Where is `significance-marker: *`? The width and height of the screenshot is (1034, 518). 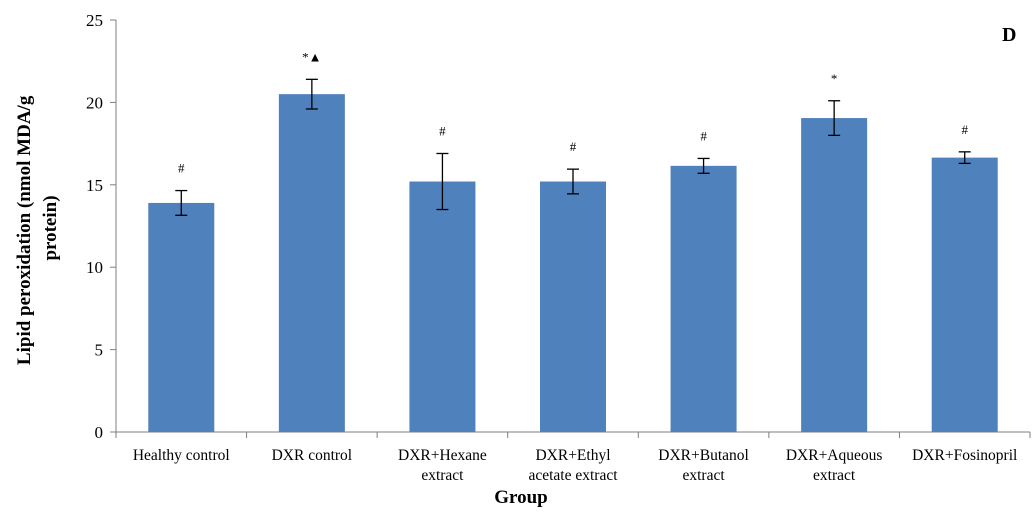 significance-marker: * is located at coordinates (834, 78).